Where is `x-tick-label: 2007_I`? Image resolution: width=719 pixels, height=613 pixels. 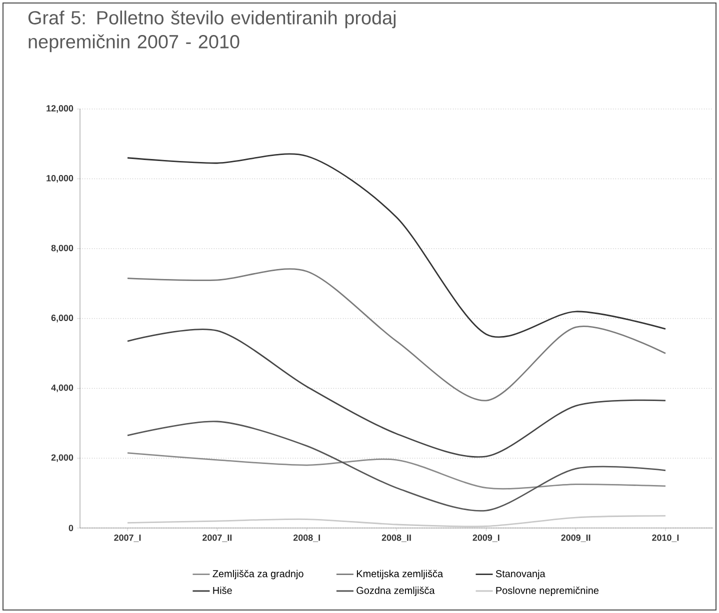 x-tick-label: 2007_I is located at coordinates (127, 538).